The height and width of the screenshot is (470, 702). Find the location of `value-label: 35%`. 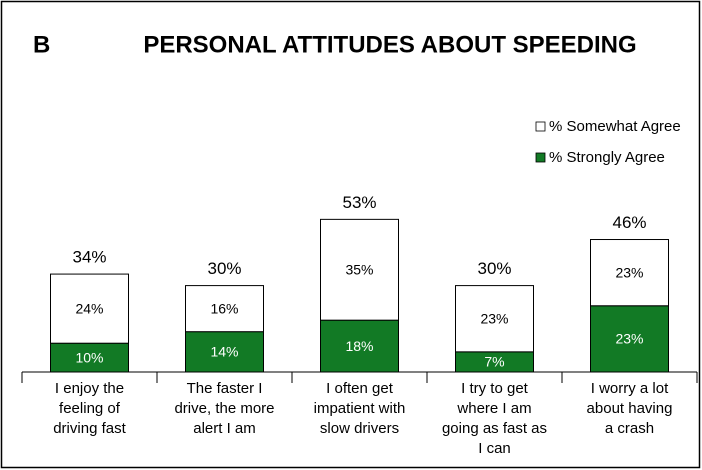

value-label: 35% is located at coordinates (359, 269).